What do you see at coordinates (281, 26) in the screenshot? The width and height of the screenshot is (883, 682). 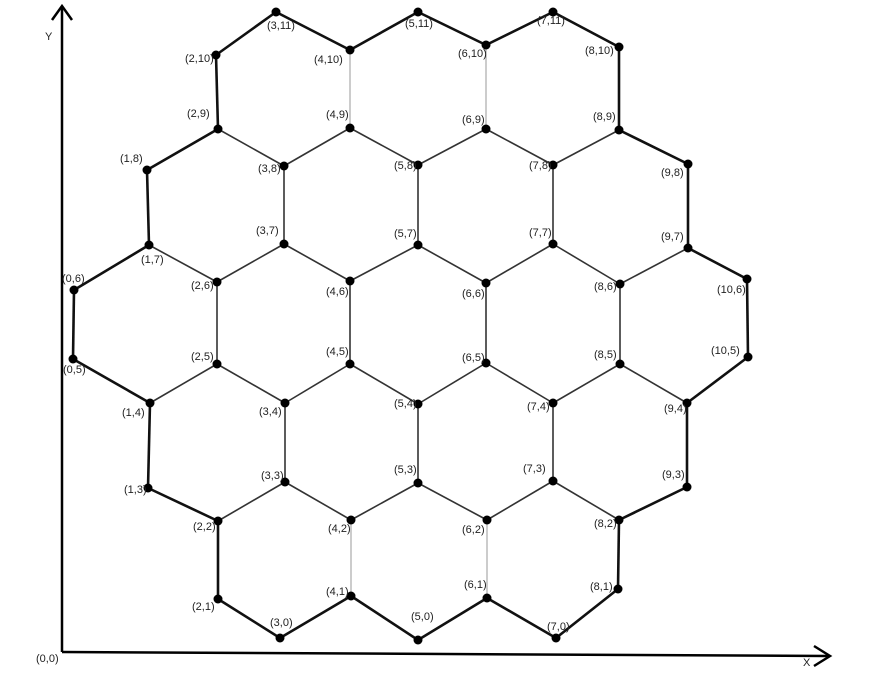 I see `node-label-3-11: (3,11)` at bounding box center [281, 26].